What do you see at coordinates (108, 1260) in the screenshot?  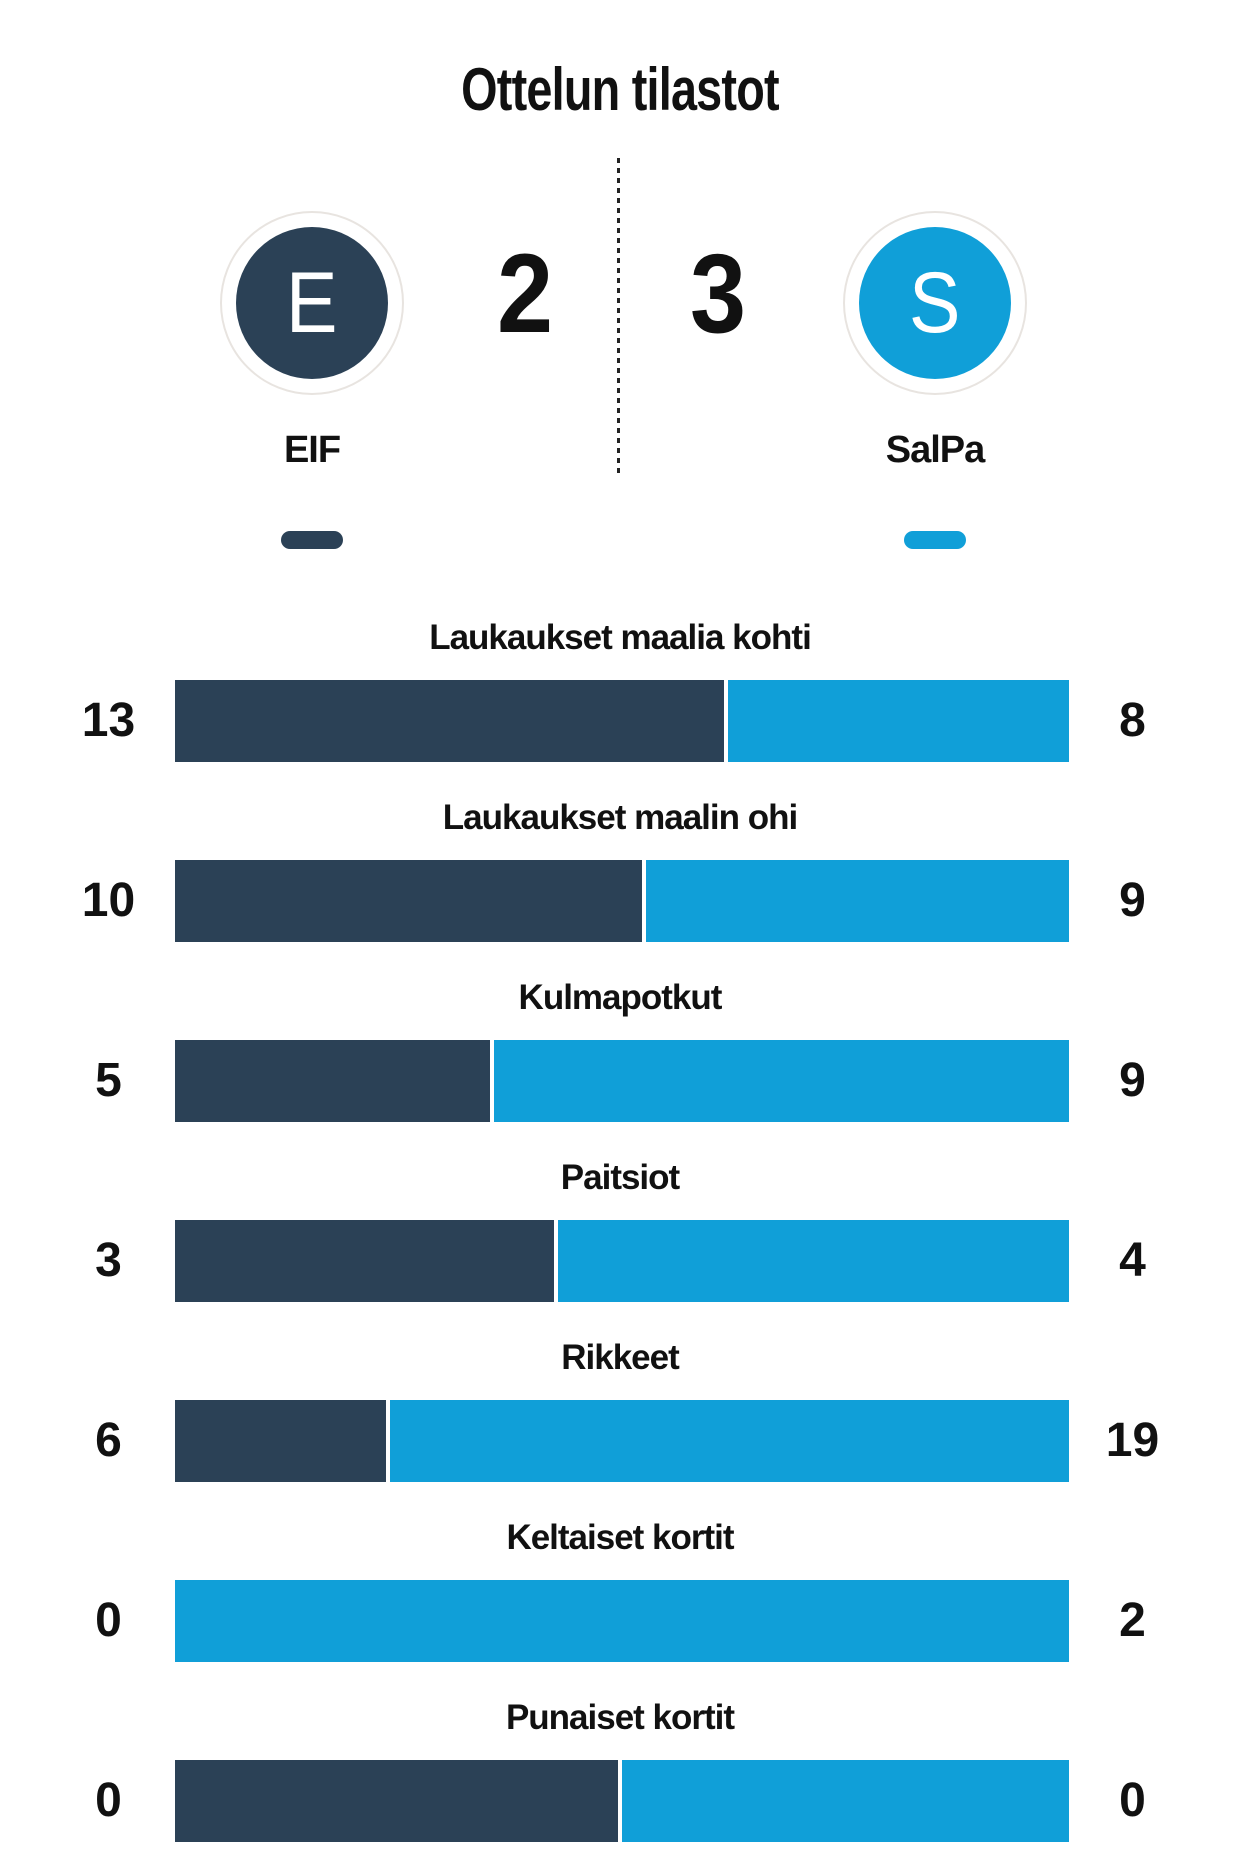 I see `home-value: 3` at bounding box center [108, 1260].